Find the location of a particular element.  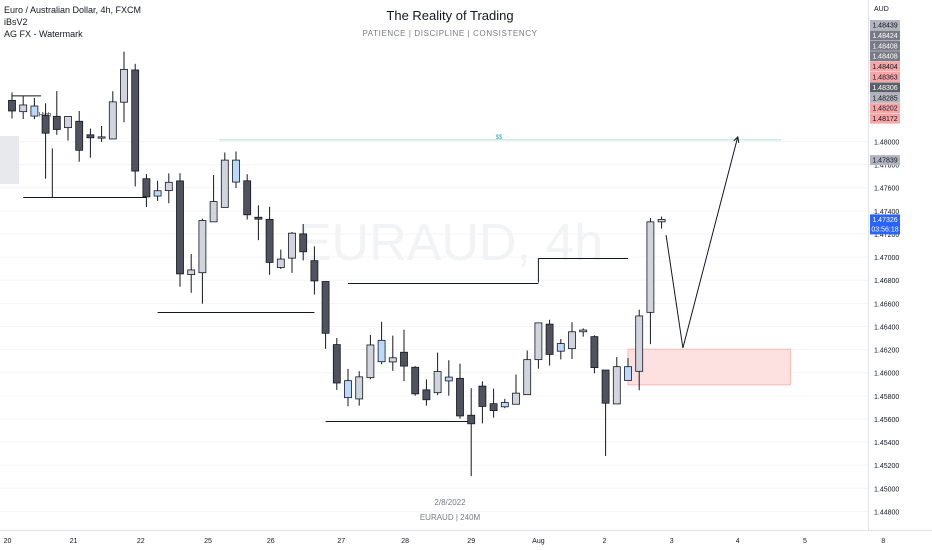

price-tick-label: 1.47600 is located at coordinates (886, 189).